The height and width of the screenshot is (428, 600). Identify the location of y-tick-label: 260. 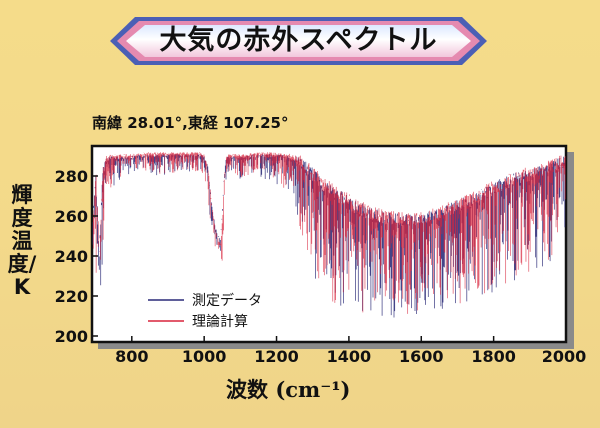
(71, 216).